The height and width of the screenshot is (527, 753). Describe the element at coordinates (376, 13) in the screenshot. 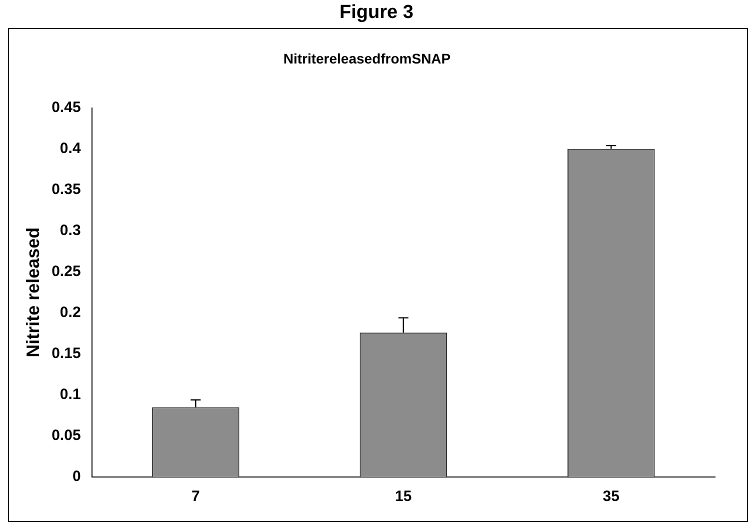

I see `chart-title: Figure 3` at that location.